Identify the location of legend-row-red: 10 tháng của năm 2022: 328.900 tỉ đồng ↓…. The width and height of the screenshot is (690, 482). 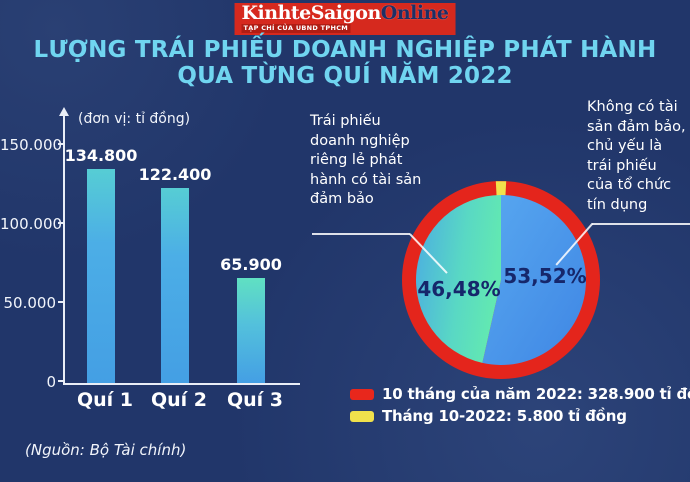
(520, 394).